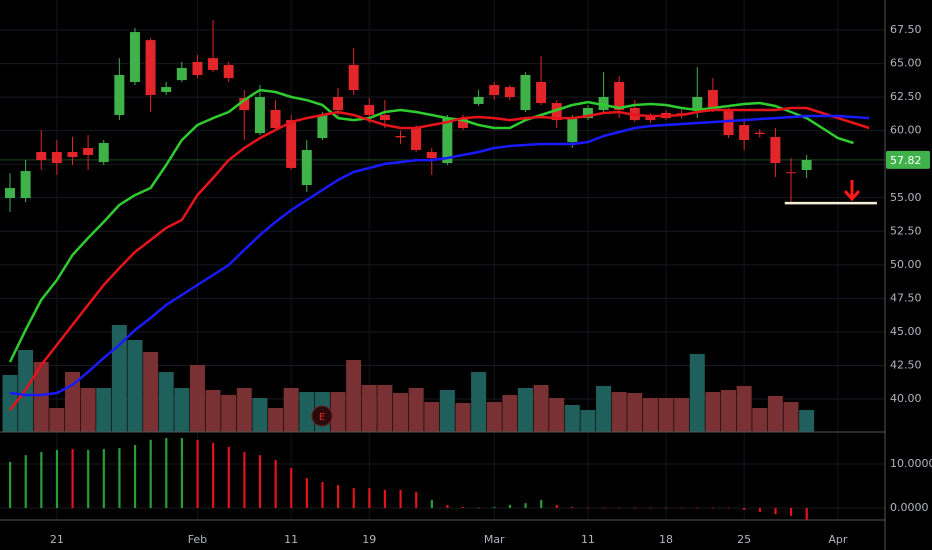 This screenshot has width=932, height=550. Describe the element at coordinates (197, 539) in the screenshot. I see `x-tick-label: Feb` at that location.